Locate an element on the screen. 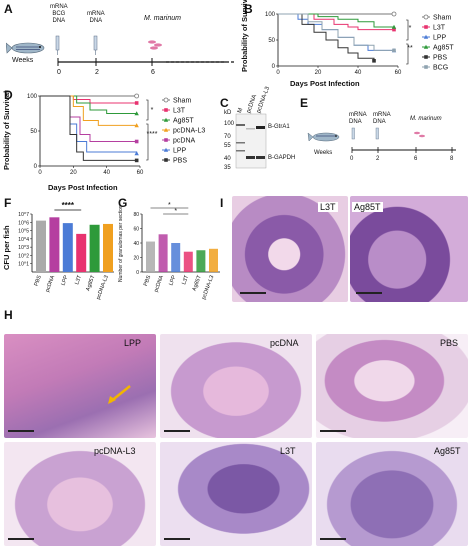 The height and width of the screenshot is (550, 470). y-tick-label: 0 is located at coordinates (137, 273).